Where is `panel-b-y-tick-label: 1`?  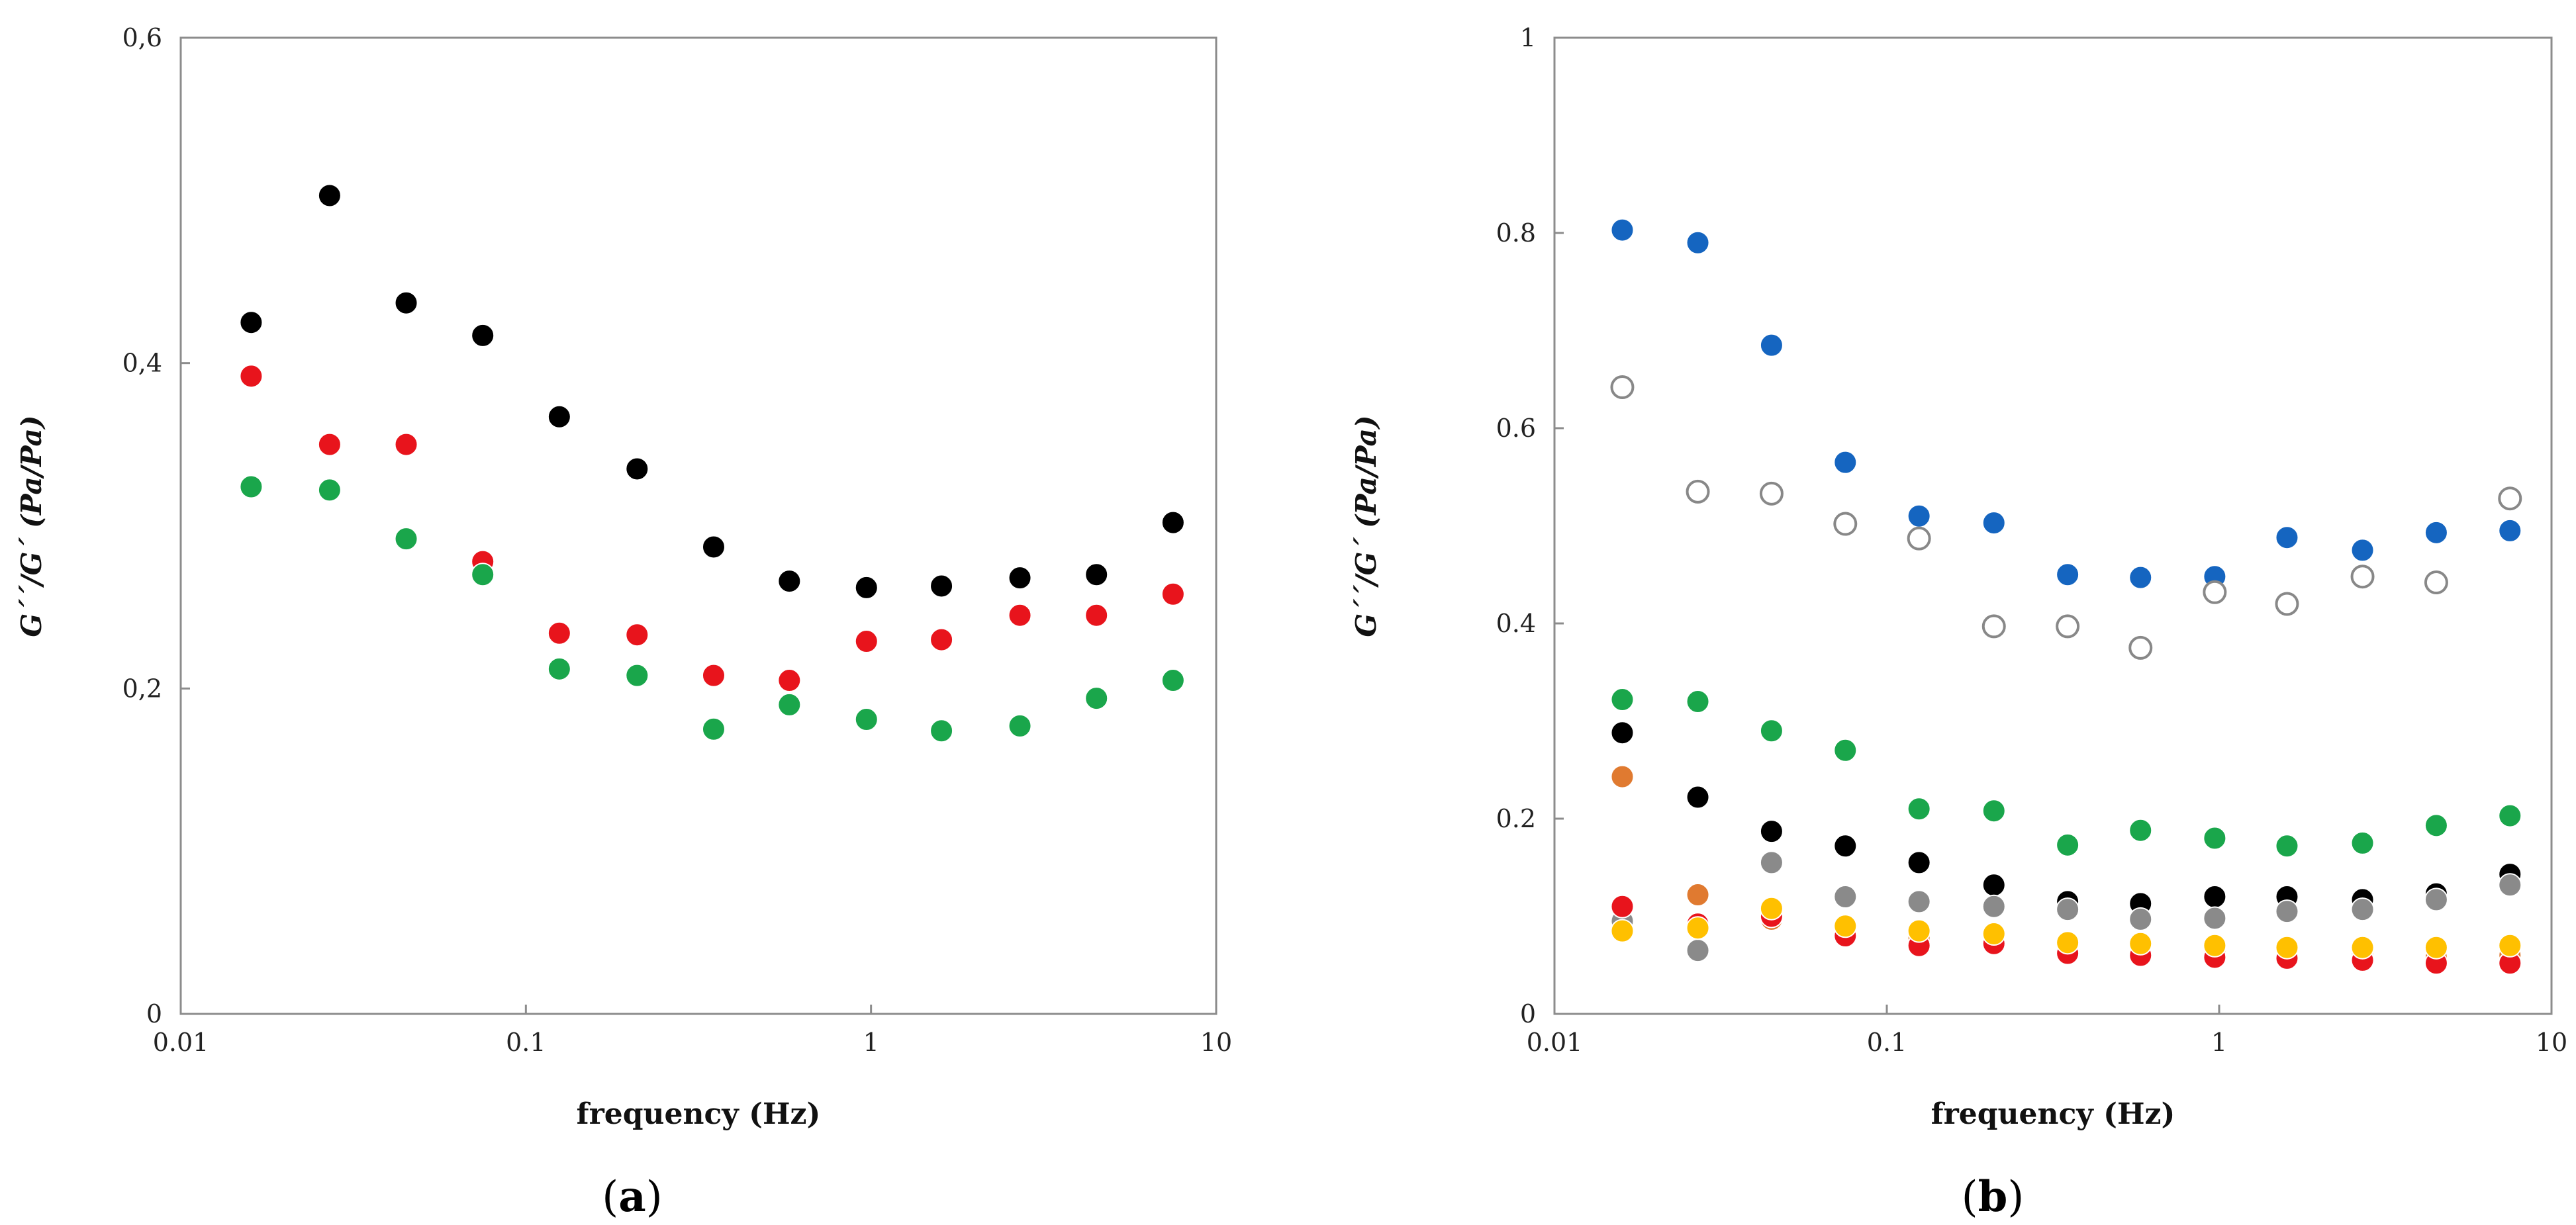
panel-b-y-tick-label: 1 is located at coordinates (1528, 37).